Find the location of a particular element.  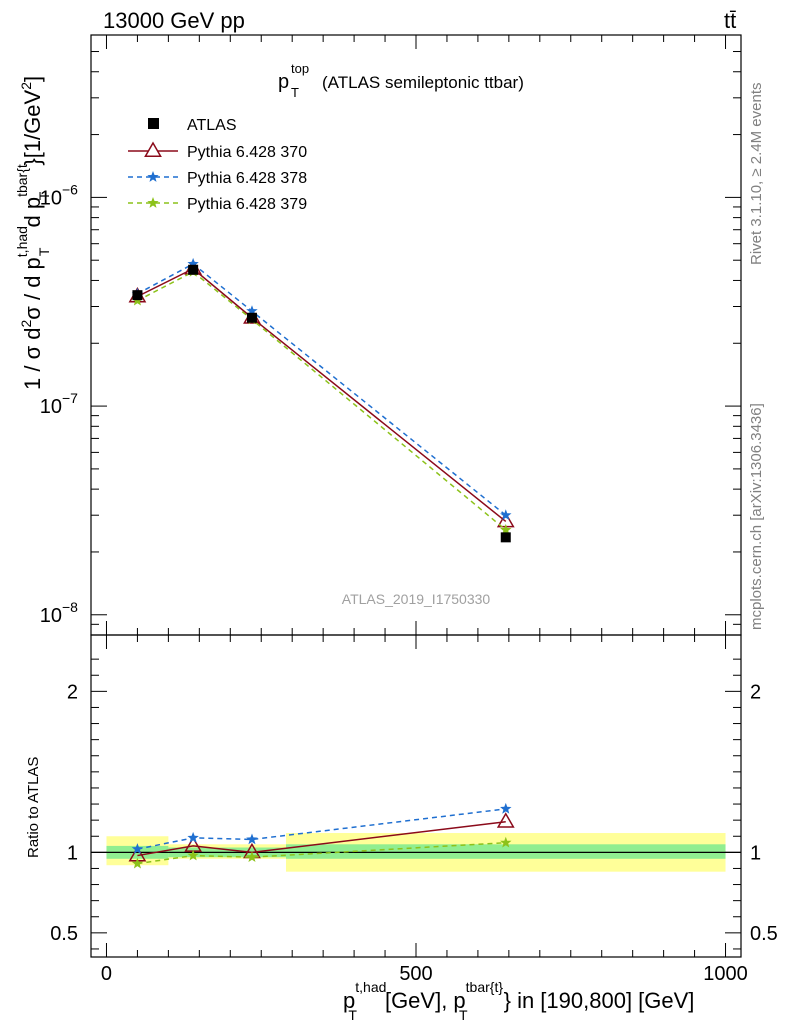

y-tick-exponent: −6 is located at coordinates (70, 189).